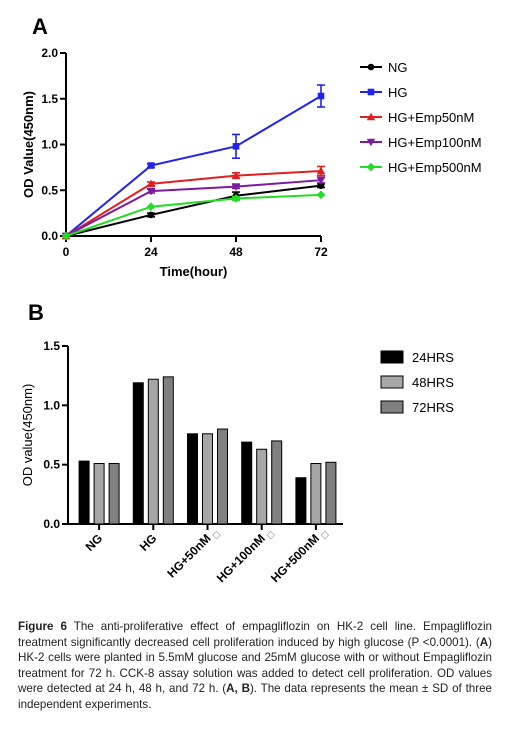  What do you see at coordinates (148, 542) in the screenshot?
I see `x-tick-label: HG` at bounding box center [148, 542].